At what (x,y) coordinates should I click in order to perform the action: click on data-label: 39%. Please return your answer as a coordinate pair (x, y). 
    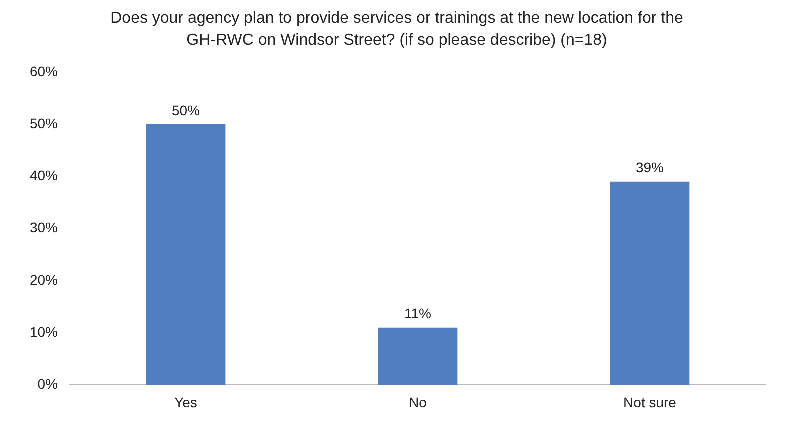
    Looking at the image, I should click on (650, 168).